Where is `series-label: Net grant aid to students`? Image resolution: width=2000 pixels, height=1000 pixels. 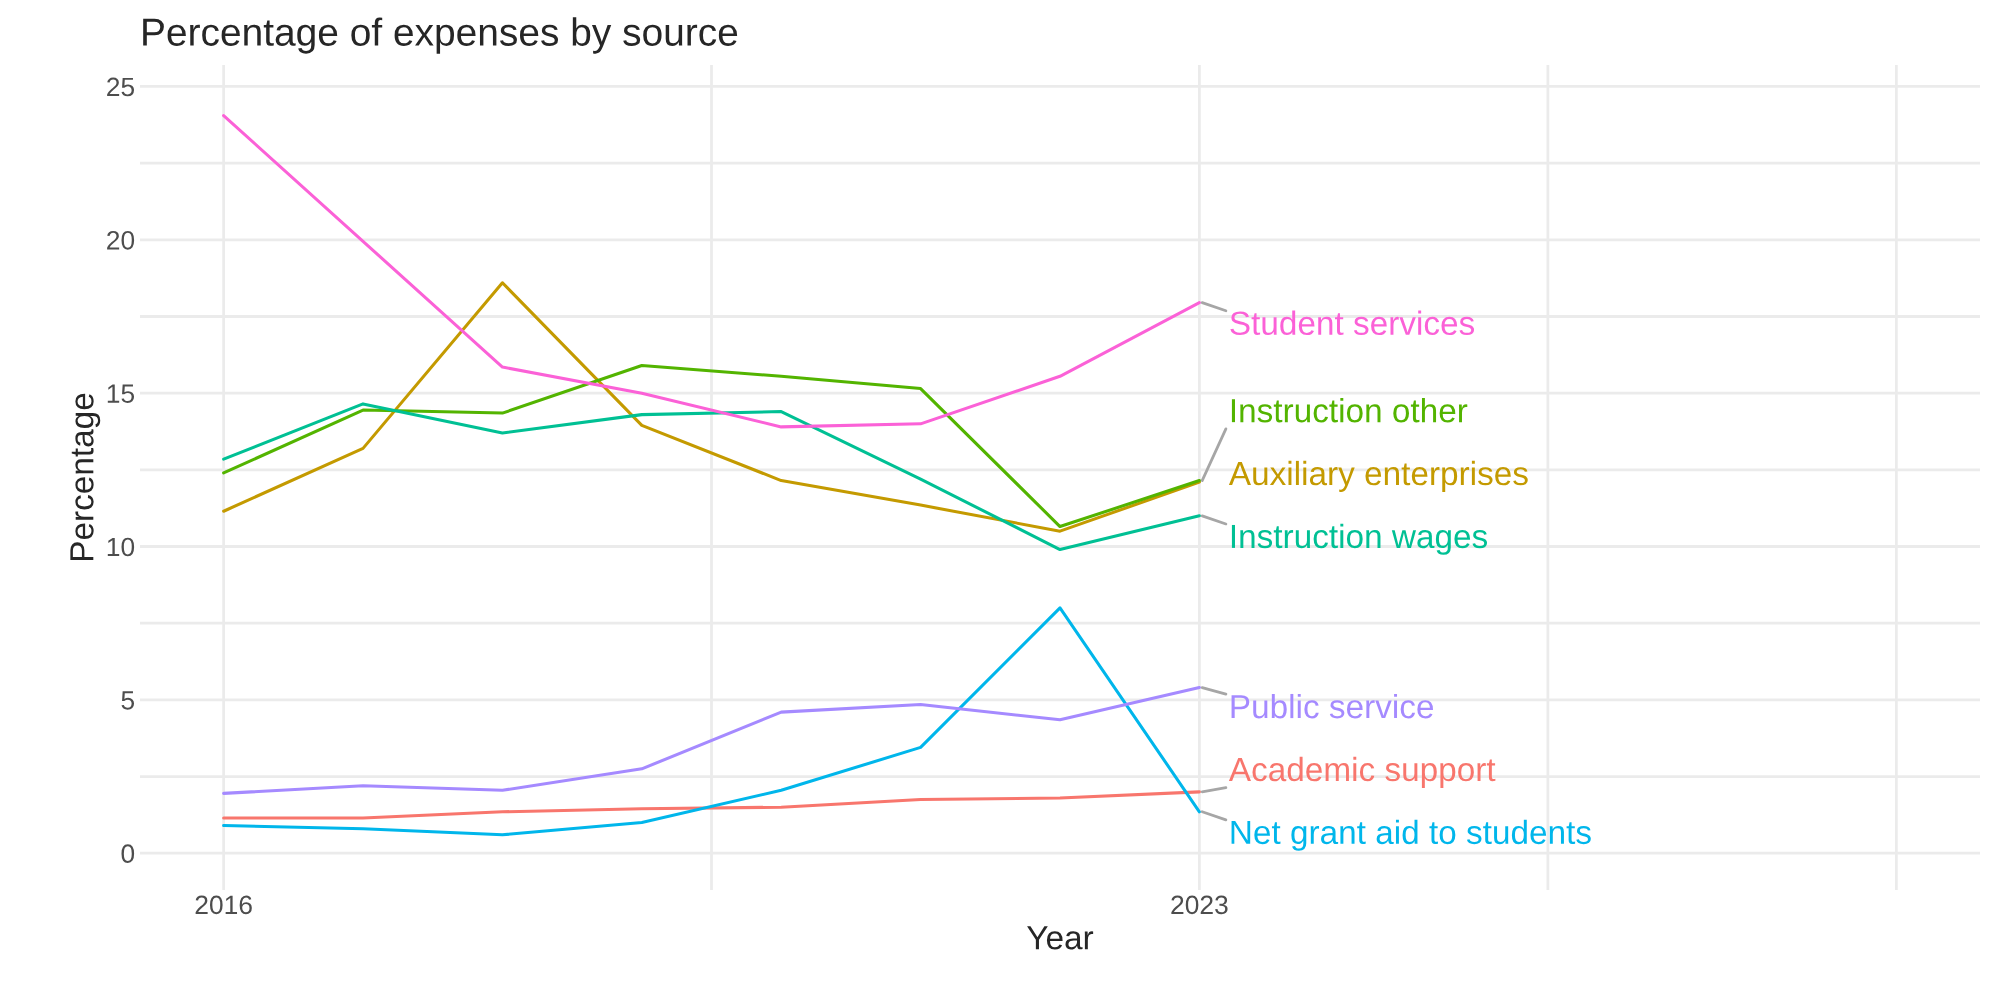
series-label: Net grant aid to students is located at coordinates (1411, 835).